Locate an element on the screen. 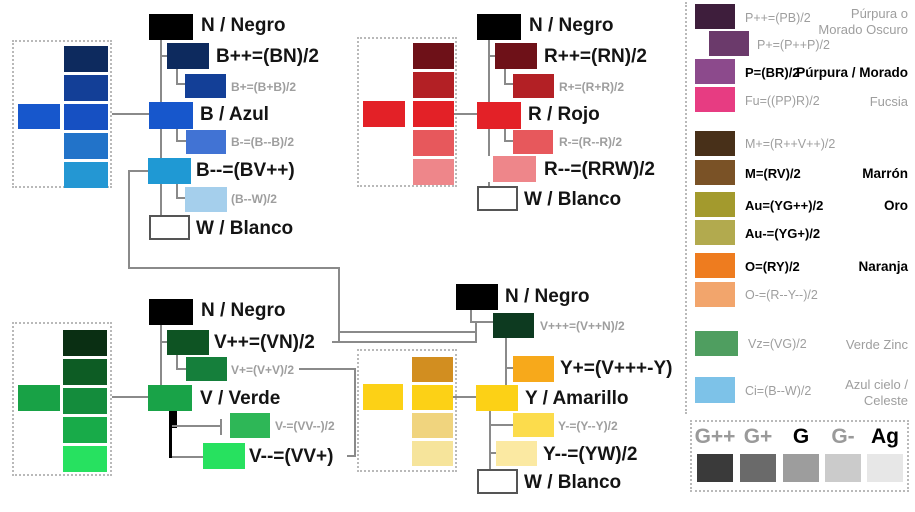 The height and width of the screenshot is (512, 915). swatch-b-minus is located at coordinates (206, 142).